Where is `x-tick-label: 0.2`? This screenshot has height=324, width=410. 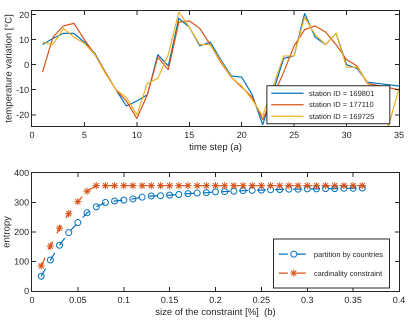
x-tick-label: 0.2 is located at coordinates (215, 299).